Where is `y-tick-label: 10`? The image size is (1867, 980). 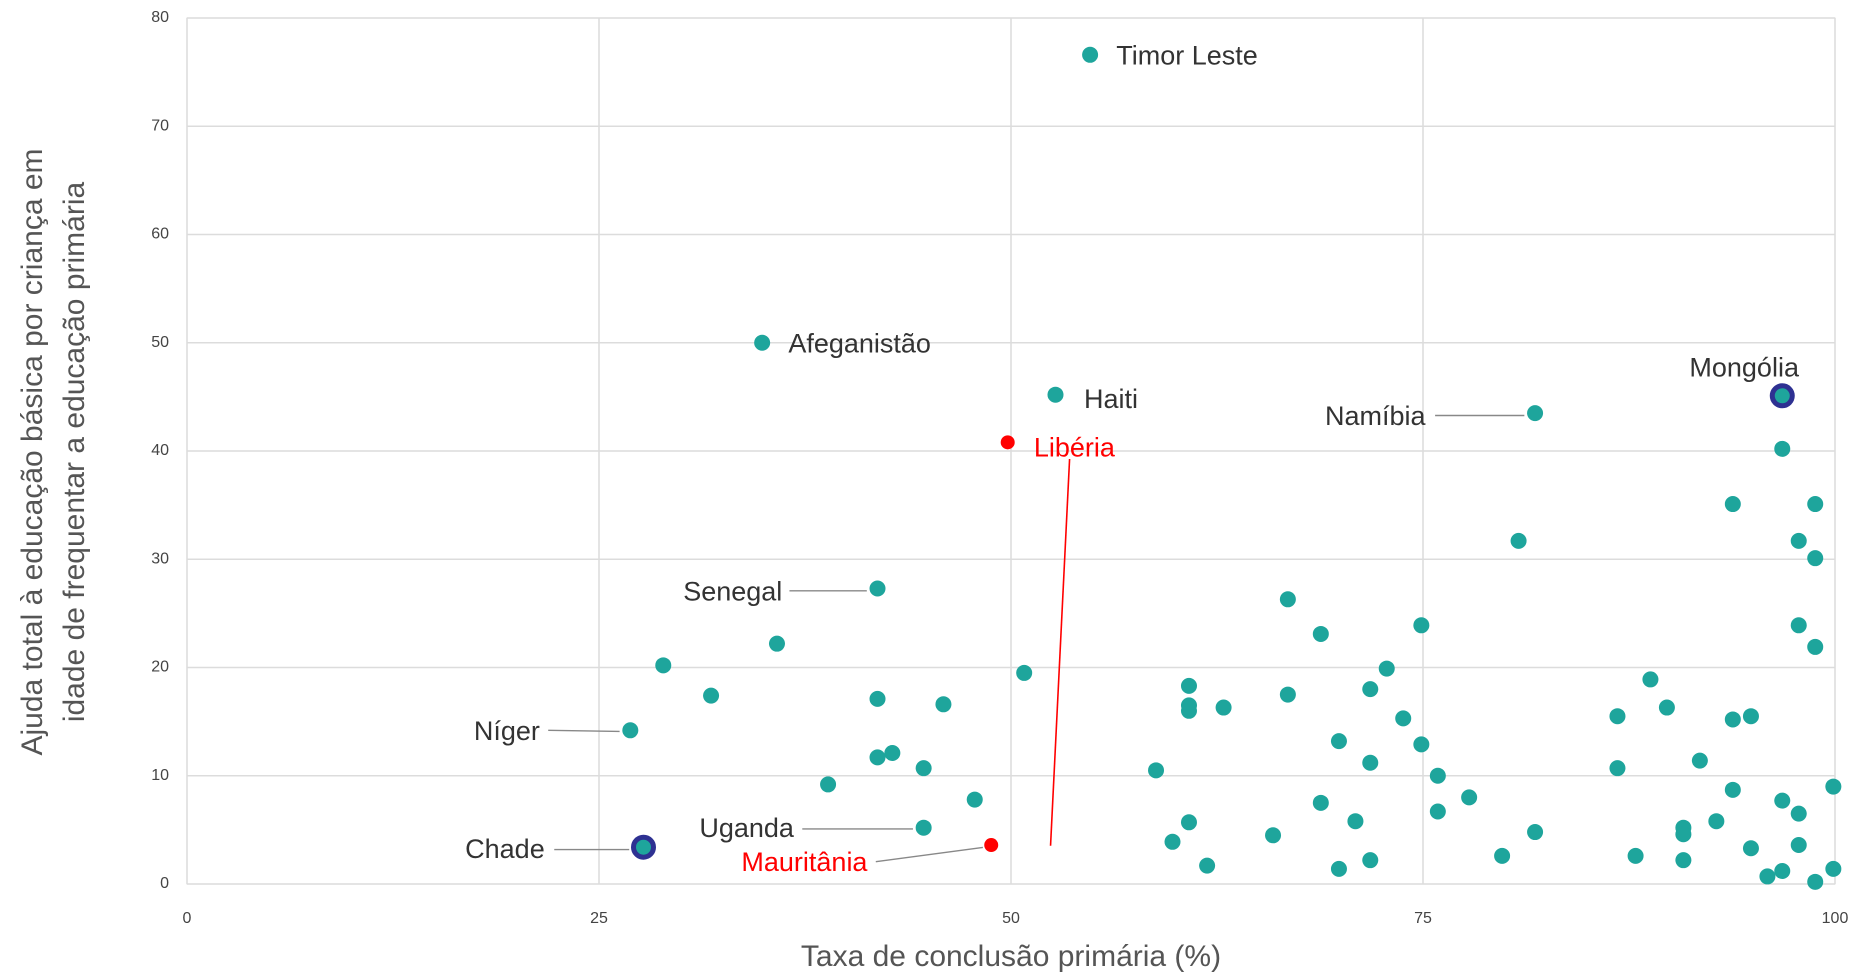 y-tick-label: 10 is located at coordinates (160, 775).